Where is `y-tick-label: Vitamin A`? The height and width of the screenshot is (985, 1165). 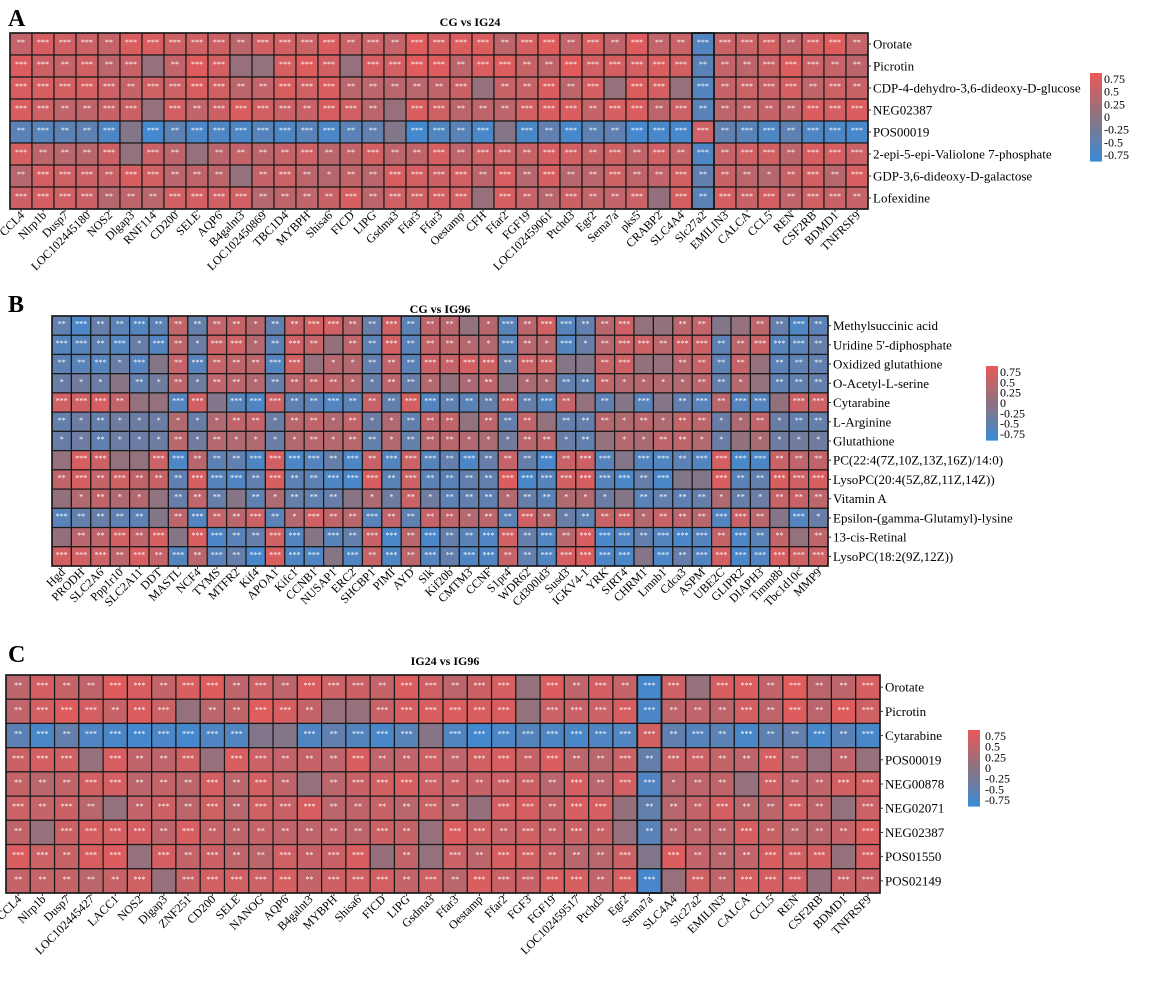 y-tick-label: Vitamin A is located at coordinates (860, 498).